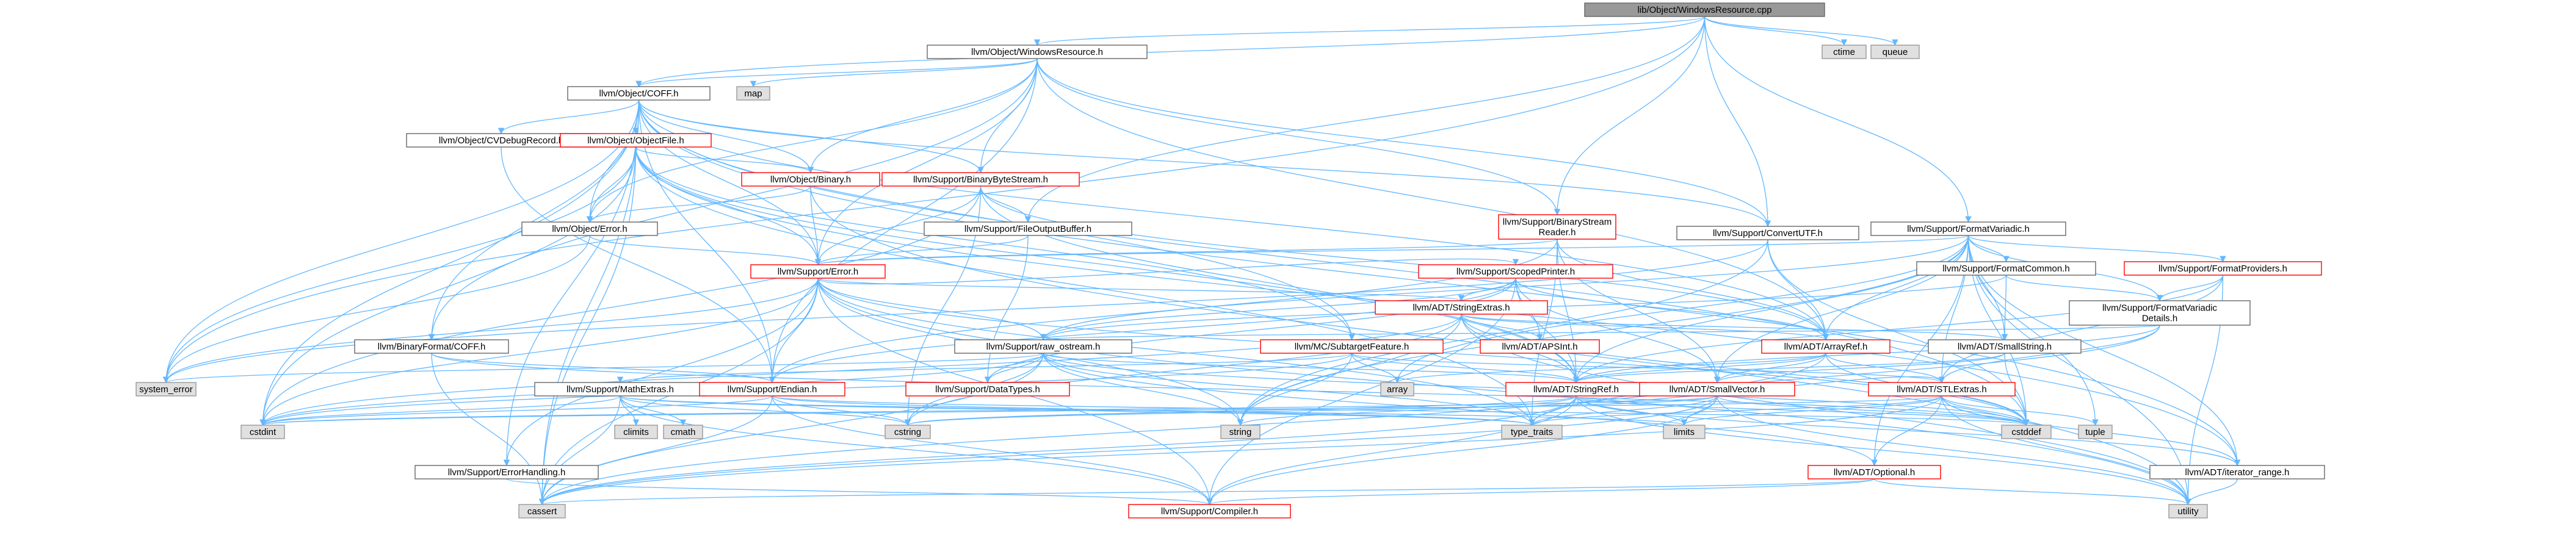 Image resolution: width=2576 pixels, height=535 pixels. Describe the element at coordinates (1311, 368) in the screenshot. I see `edge-rawostream-to-stringref` at that location.